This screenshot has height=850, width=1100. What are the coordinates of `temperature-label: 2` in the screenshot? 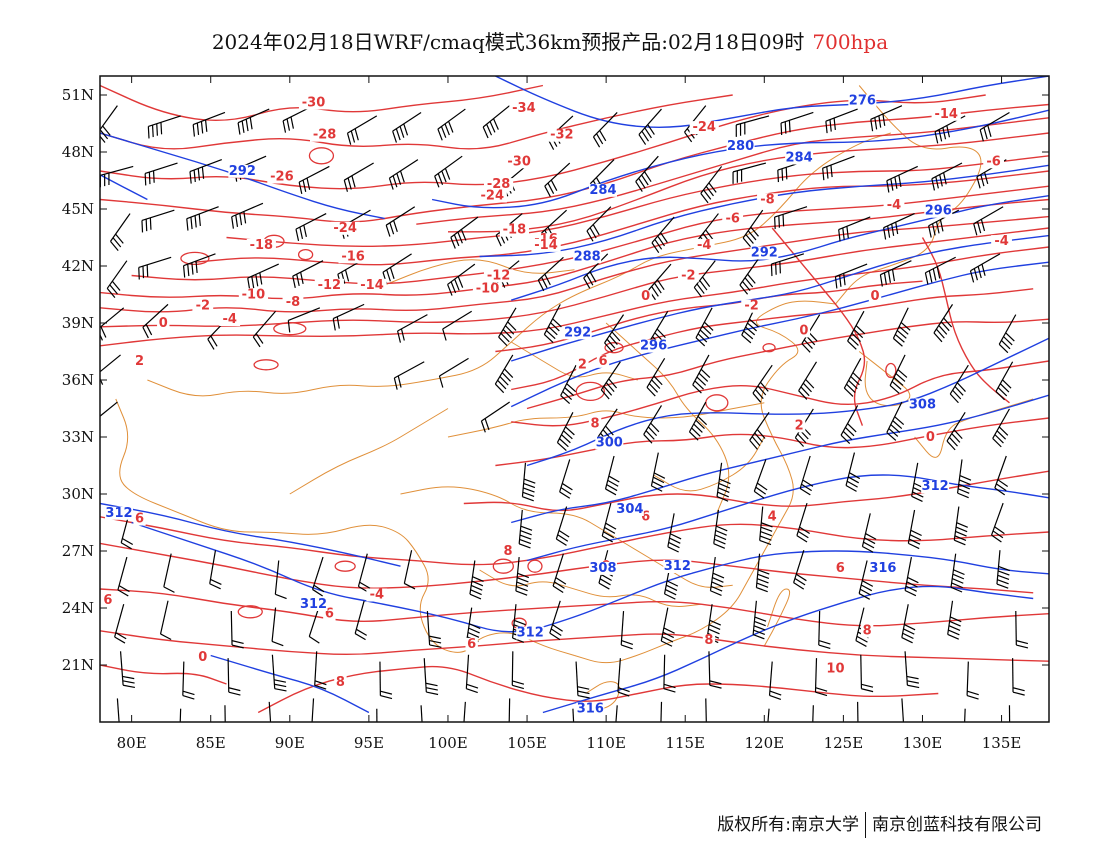 It's located at (582, 365).